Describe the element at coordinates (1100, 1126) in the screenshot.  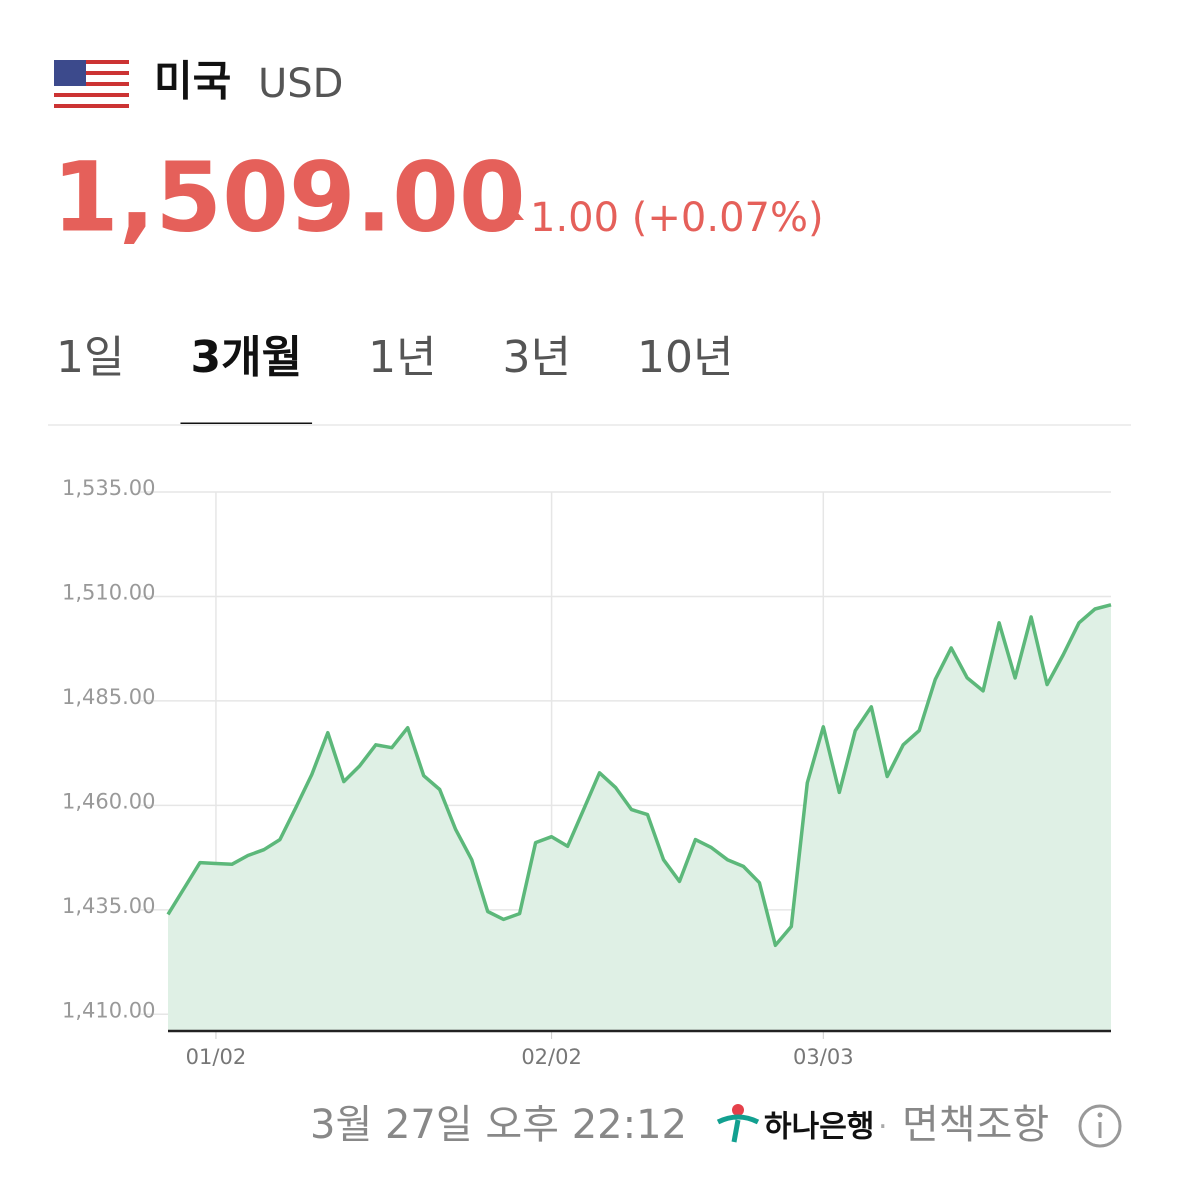
I see `info-icon` at that location.